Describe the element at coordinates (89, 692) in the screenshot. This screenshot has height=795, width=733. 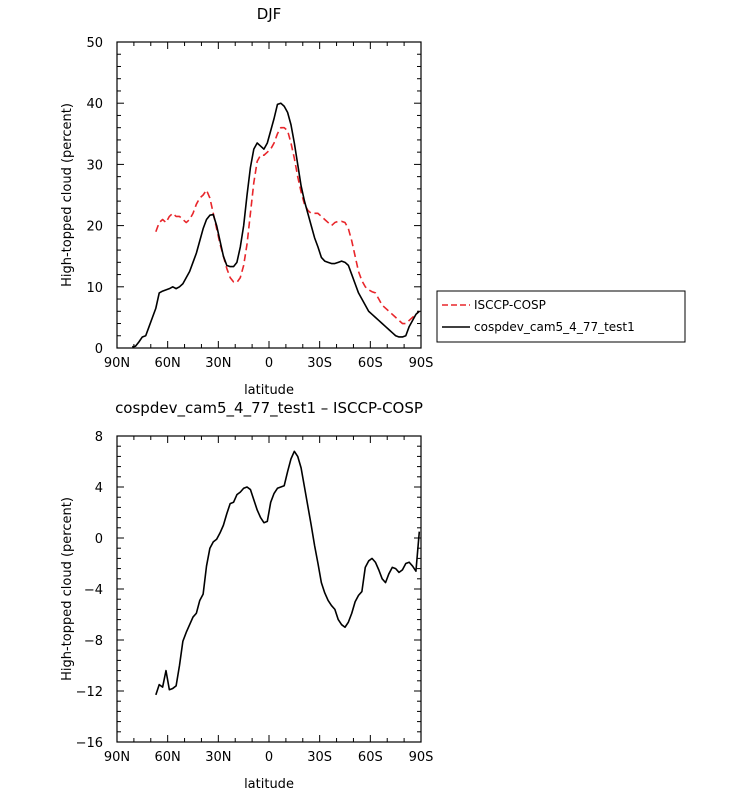
I see `y-tick-label: −12` at that location.